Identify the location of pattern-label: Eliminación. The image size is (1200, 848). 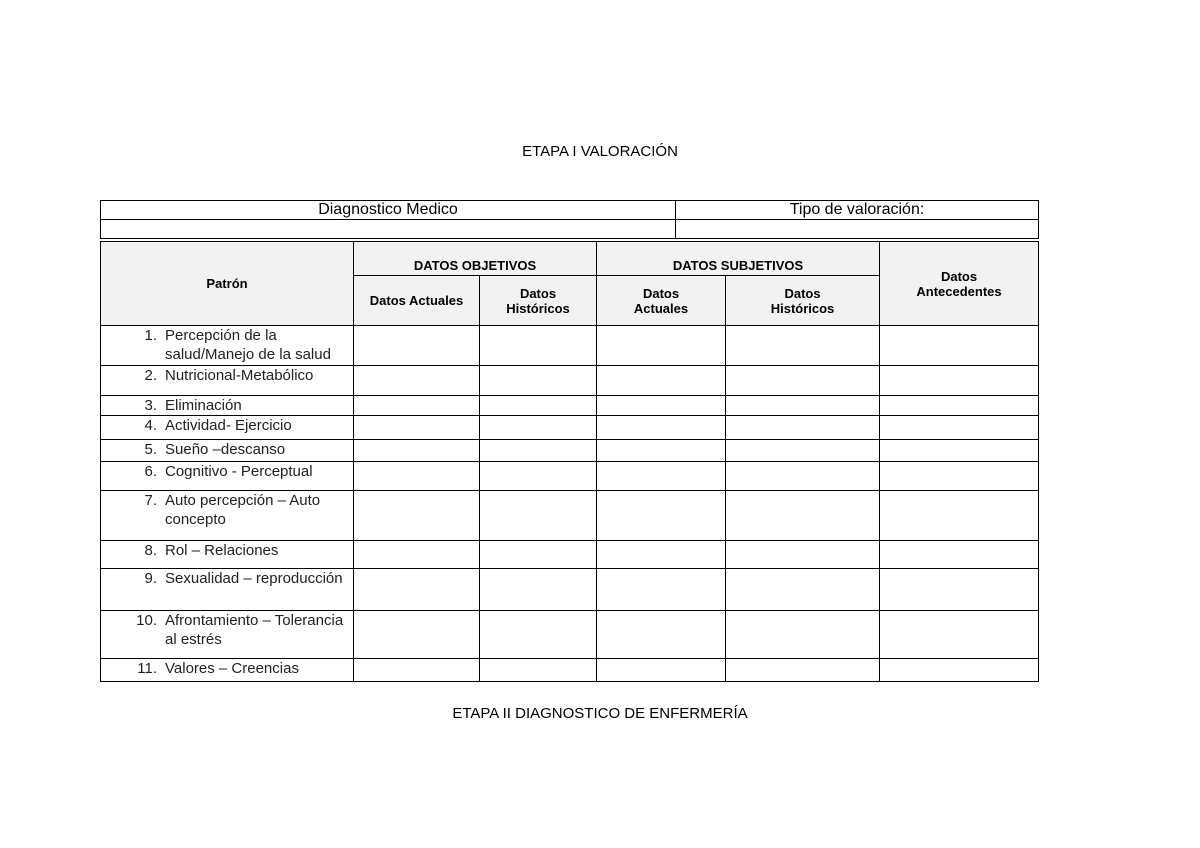
(203, 405).